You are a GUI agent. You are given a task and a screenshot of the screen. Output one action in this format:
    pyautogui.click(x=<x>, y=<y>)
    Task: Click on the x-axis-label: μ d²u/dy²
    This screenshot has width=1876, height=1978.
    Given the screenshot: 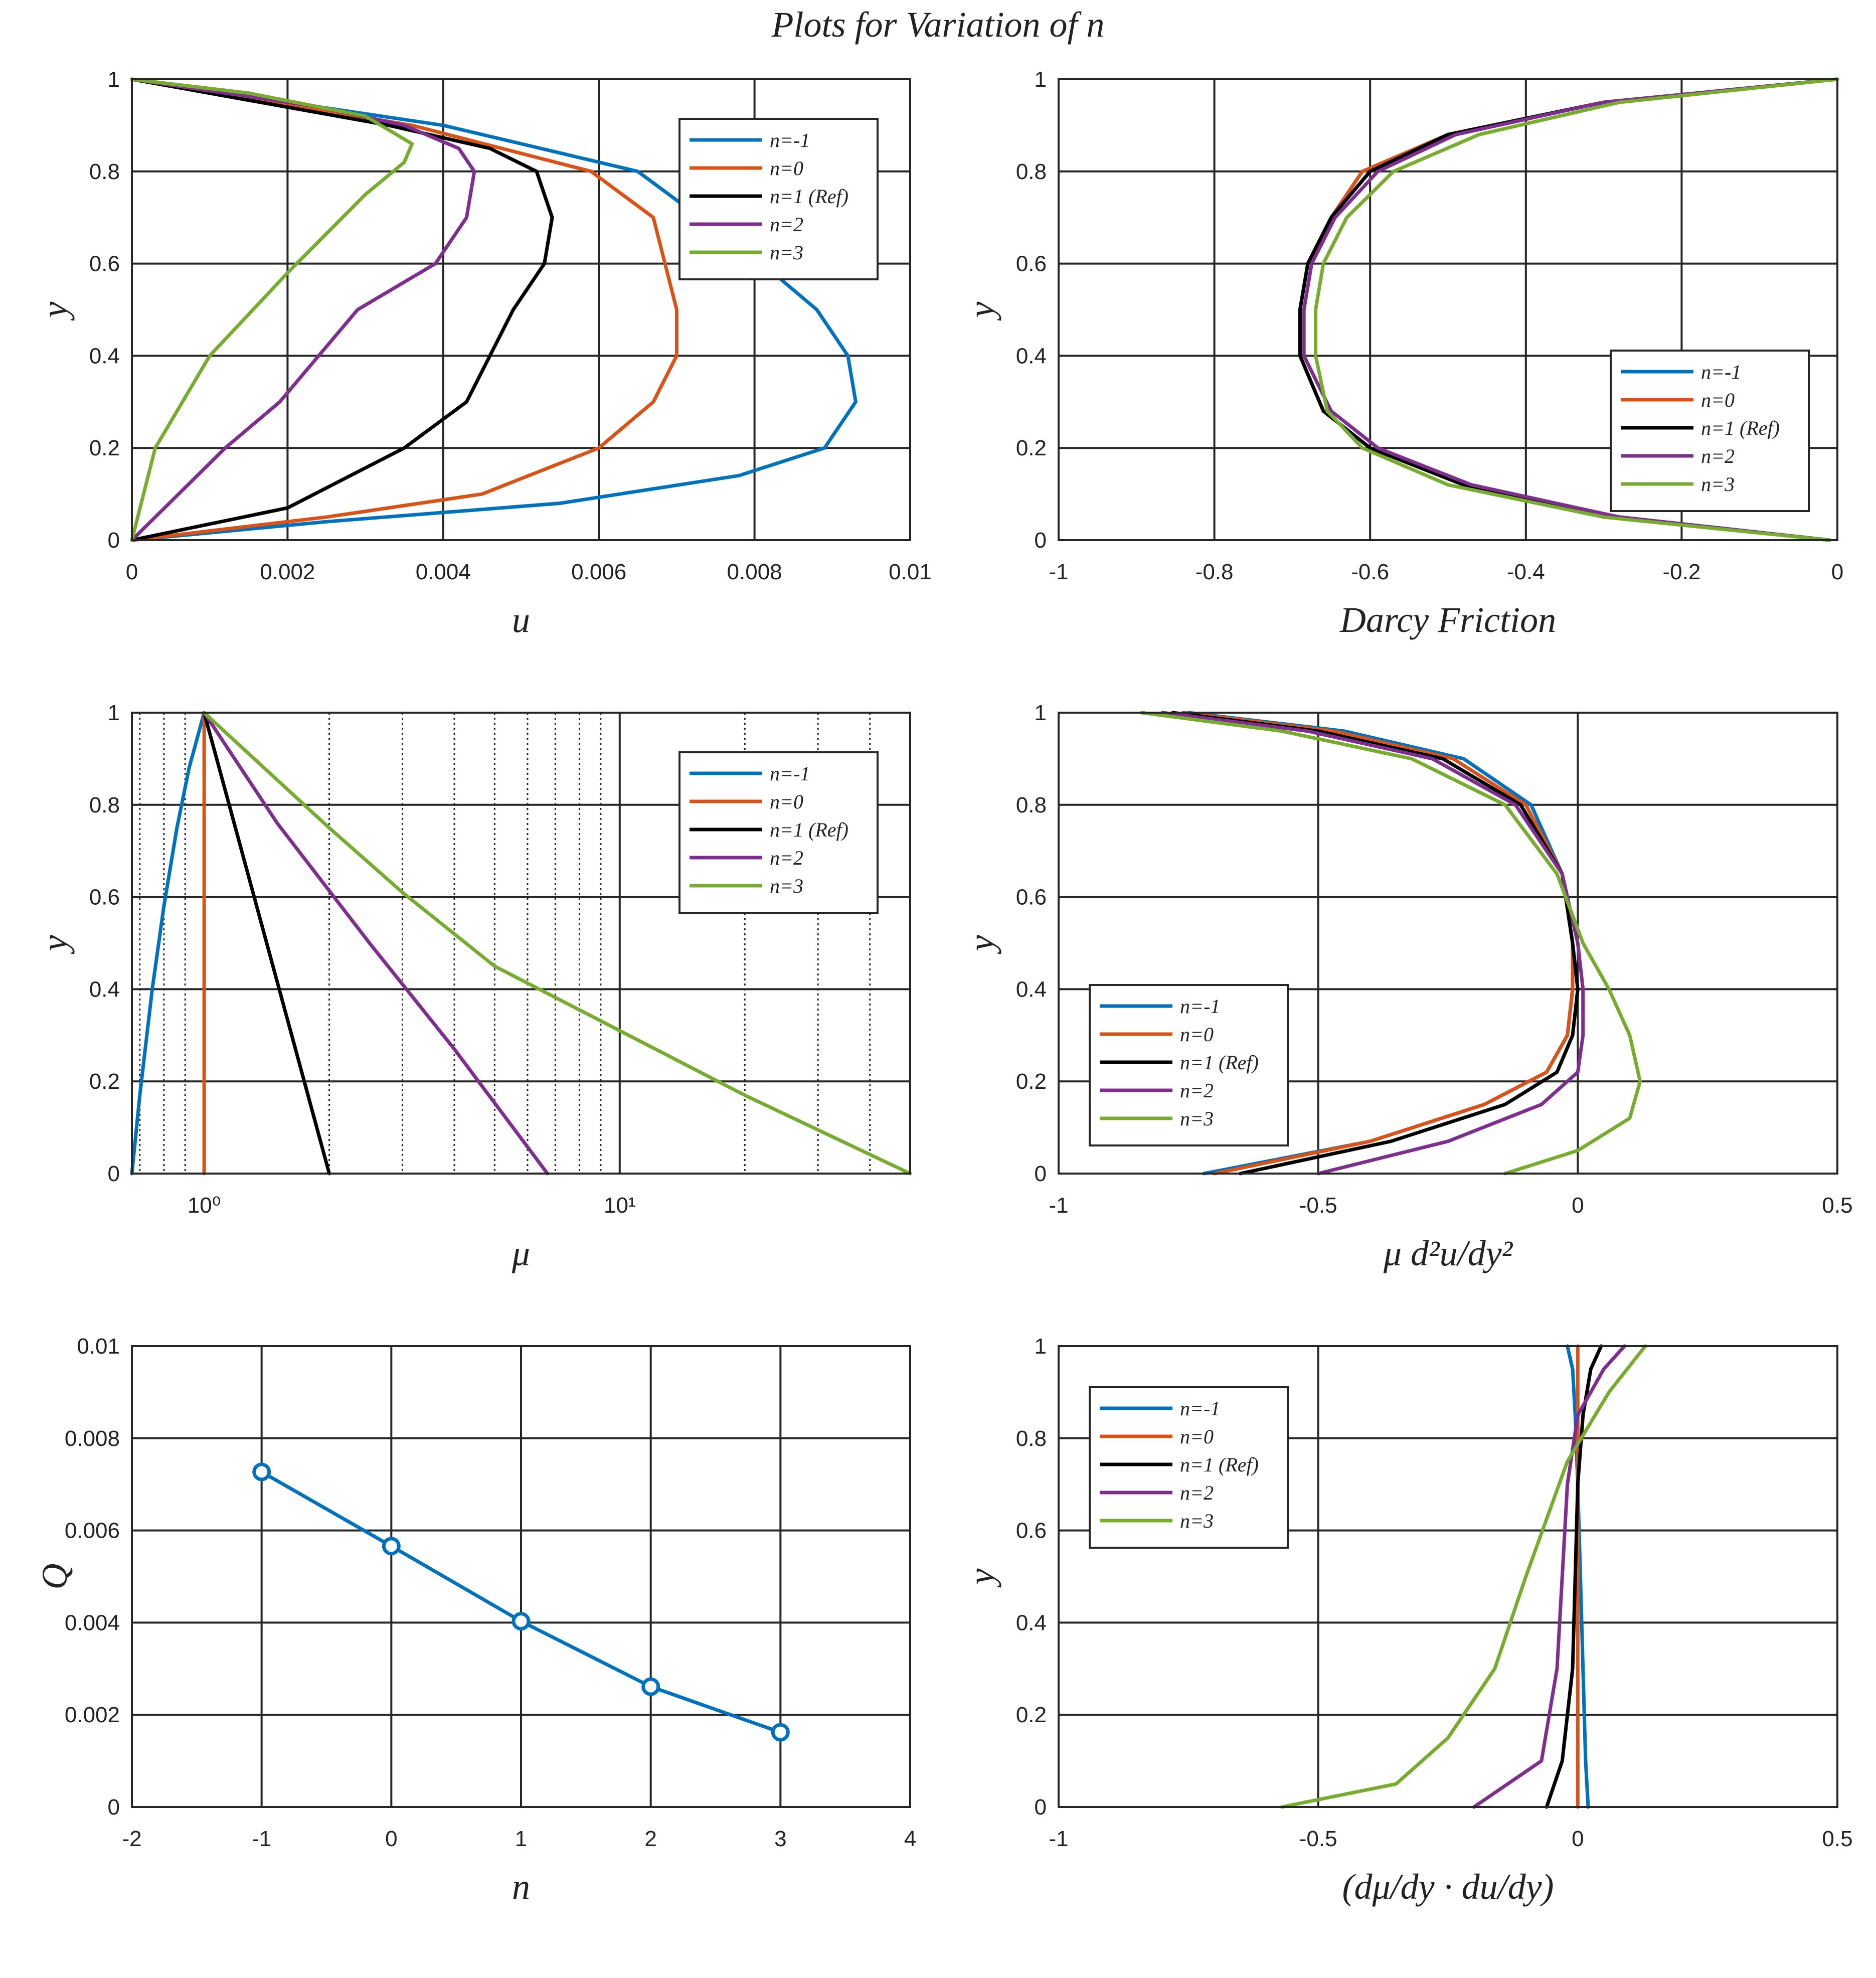 What is the action you would take?
    pyautogui.click(x=1448, y=1253)
    